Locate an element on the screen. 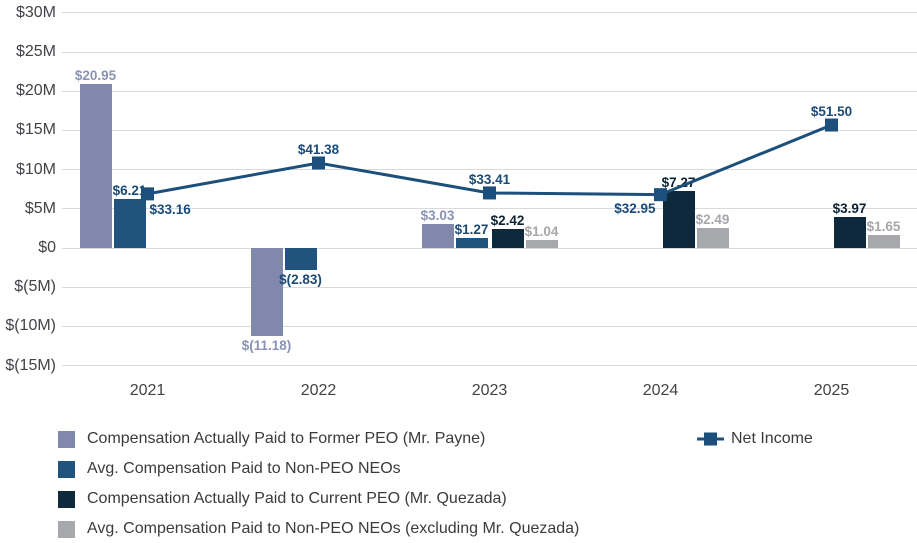 This screenshot has width=917, height=543. legend-swatch-non-peo-neos-excluding is located at coordinates (66, 529).